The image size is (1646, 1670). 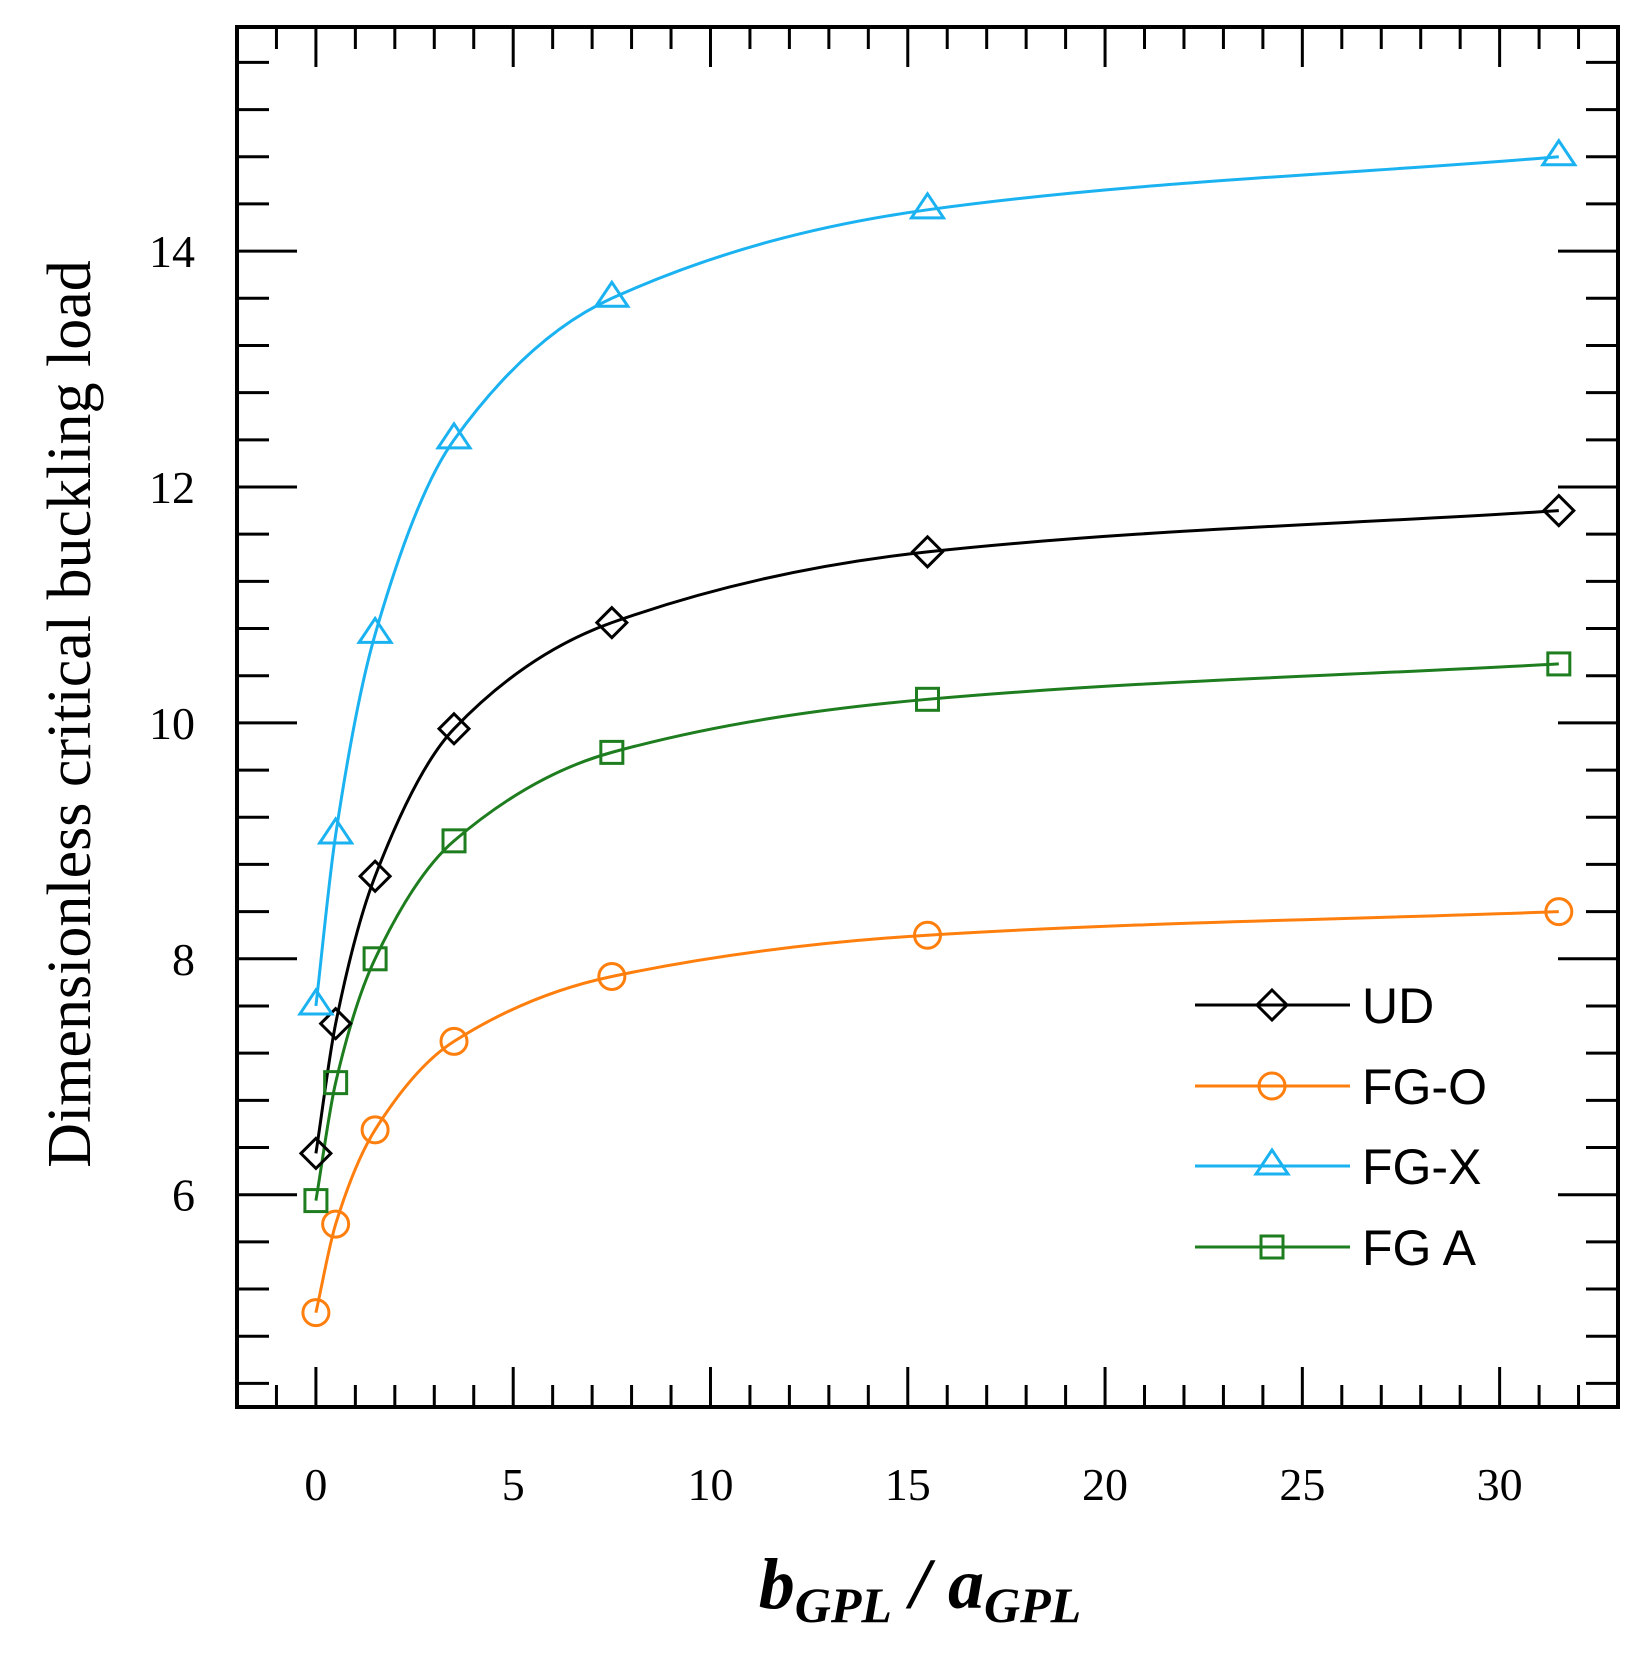 I want to click on x-tick-label: 30, so click(x=1500, y=1484).